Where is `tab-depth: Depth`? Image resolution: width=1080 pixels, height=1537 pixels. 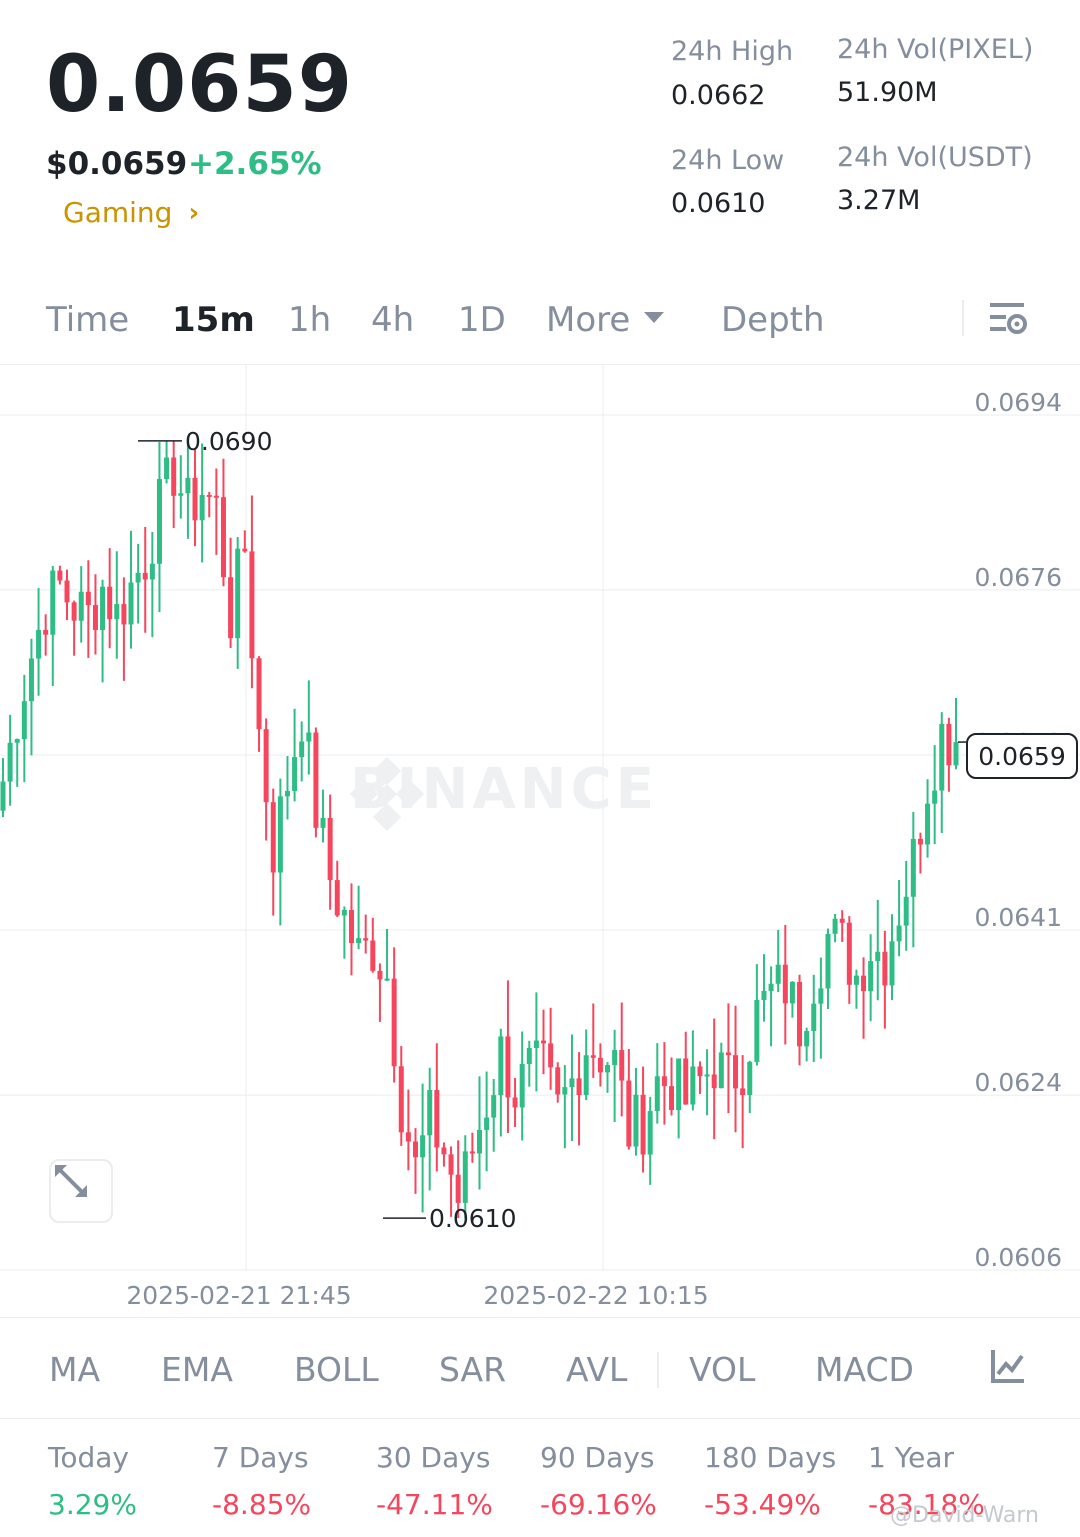 tab-depth: Depth is located at coordinates (773, 320).